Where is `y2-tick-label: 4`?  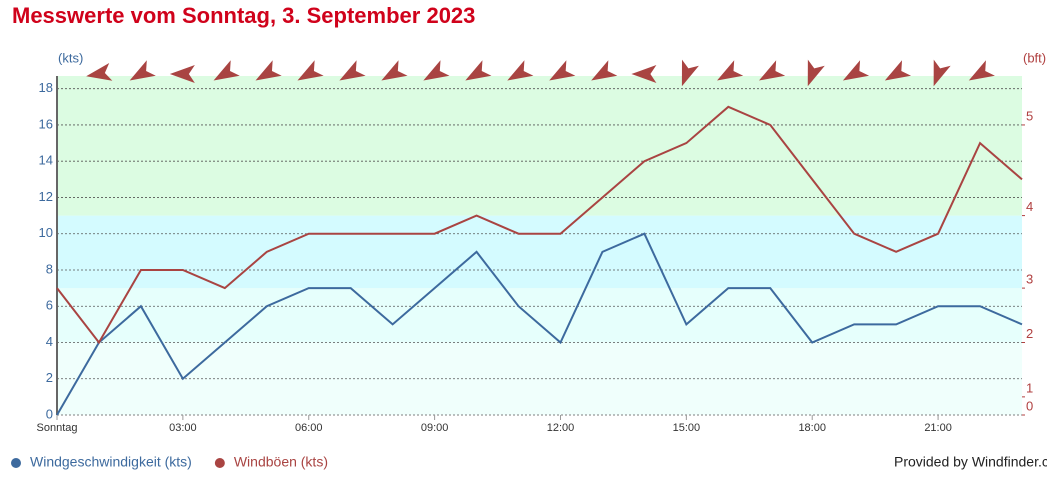 y2-tick-label: 4 is located at coordinates (1029, 206).